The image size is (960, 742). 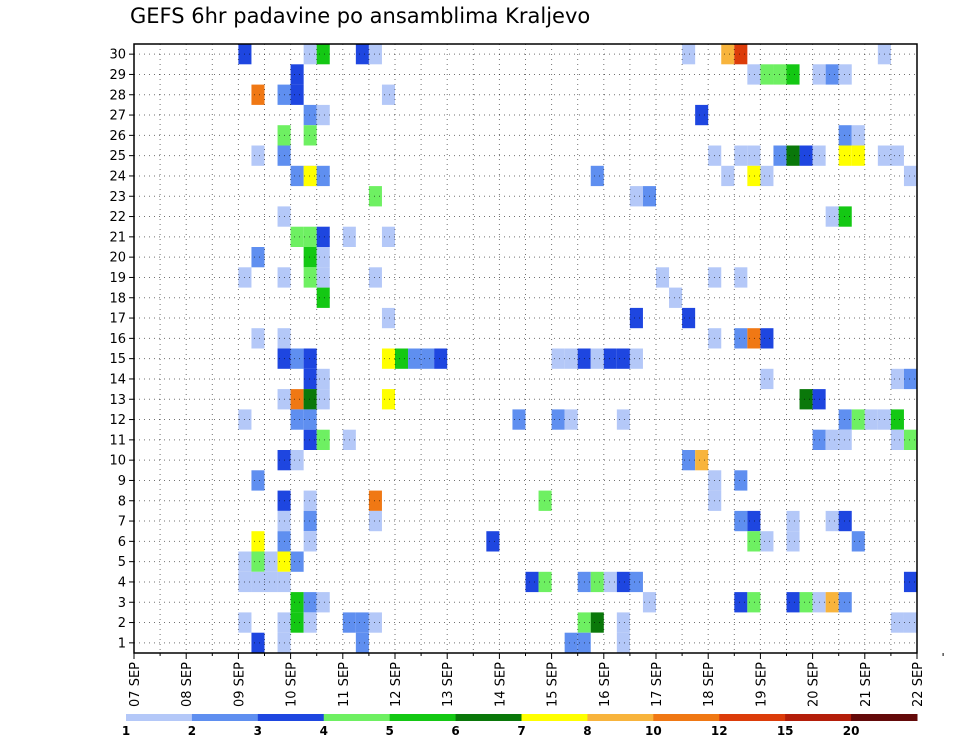 What do you see at coordinates (122, 481) in the screenshot?
I see `y-tick-label: 9` at bounding box center [122, 481].